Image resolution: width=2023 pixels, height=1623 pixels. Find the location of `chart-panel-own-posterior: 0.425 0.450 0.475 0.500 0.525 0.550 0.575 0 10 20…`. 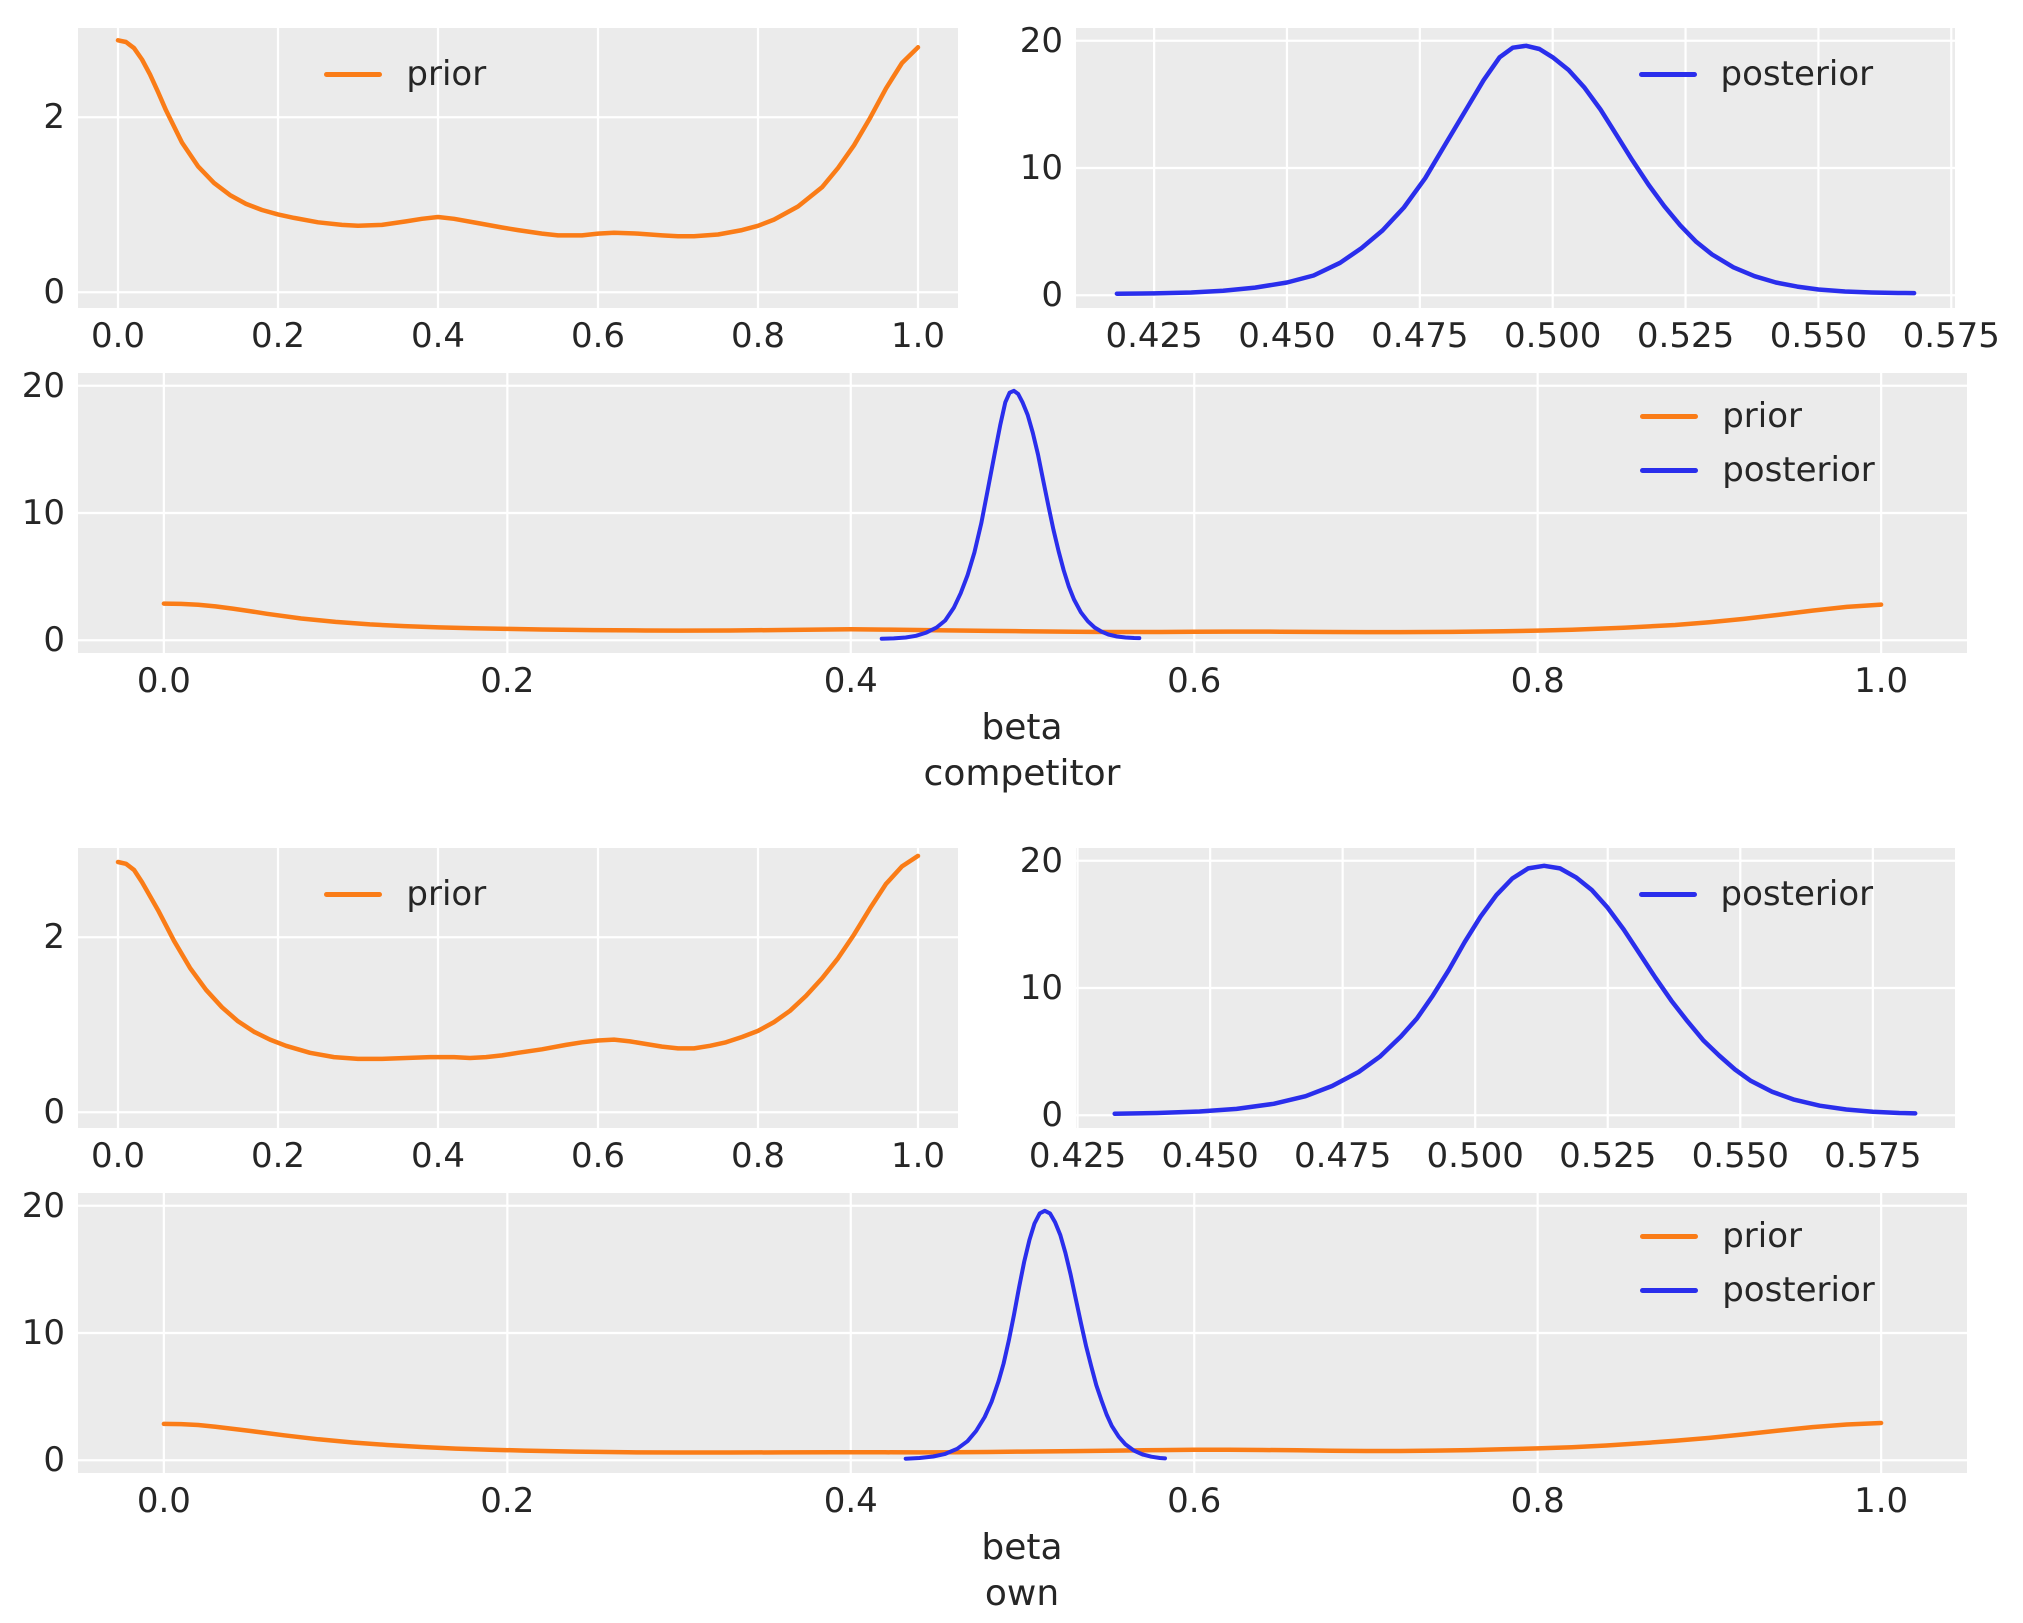

chart-panel-own-posterior: 0.425 0.450 0.475 0.500 0.525 0.550 0.575 0 10 20… is located at coordinates (1487, 1009).